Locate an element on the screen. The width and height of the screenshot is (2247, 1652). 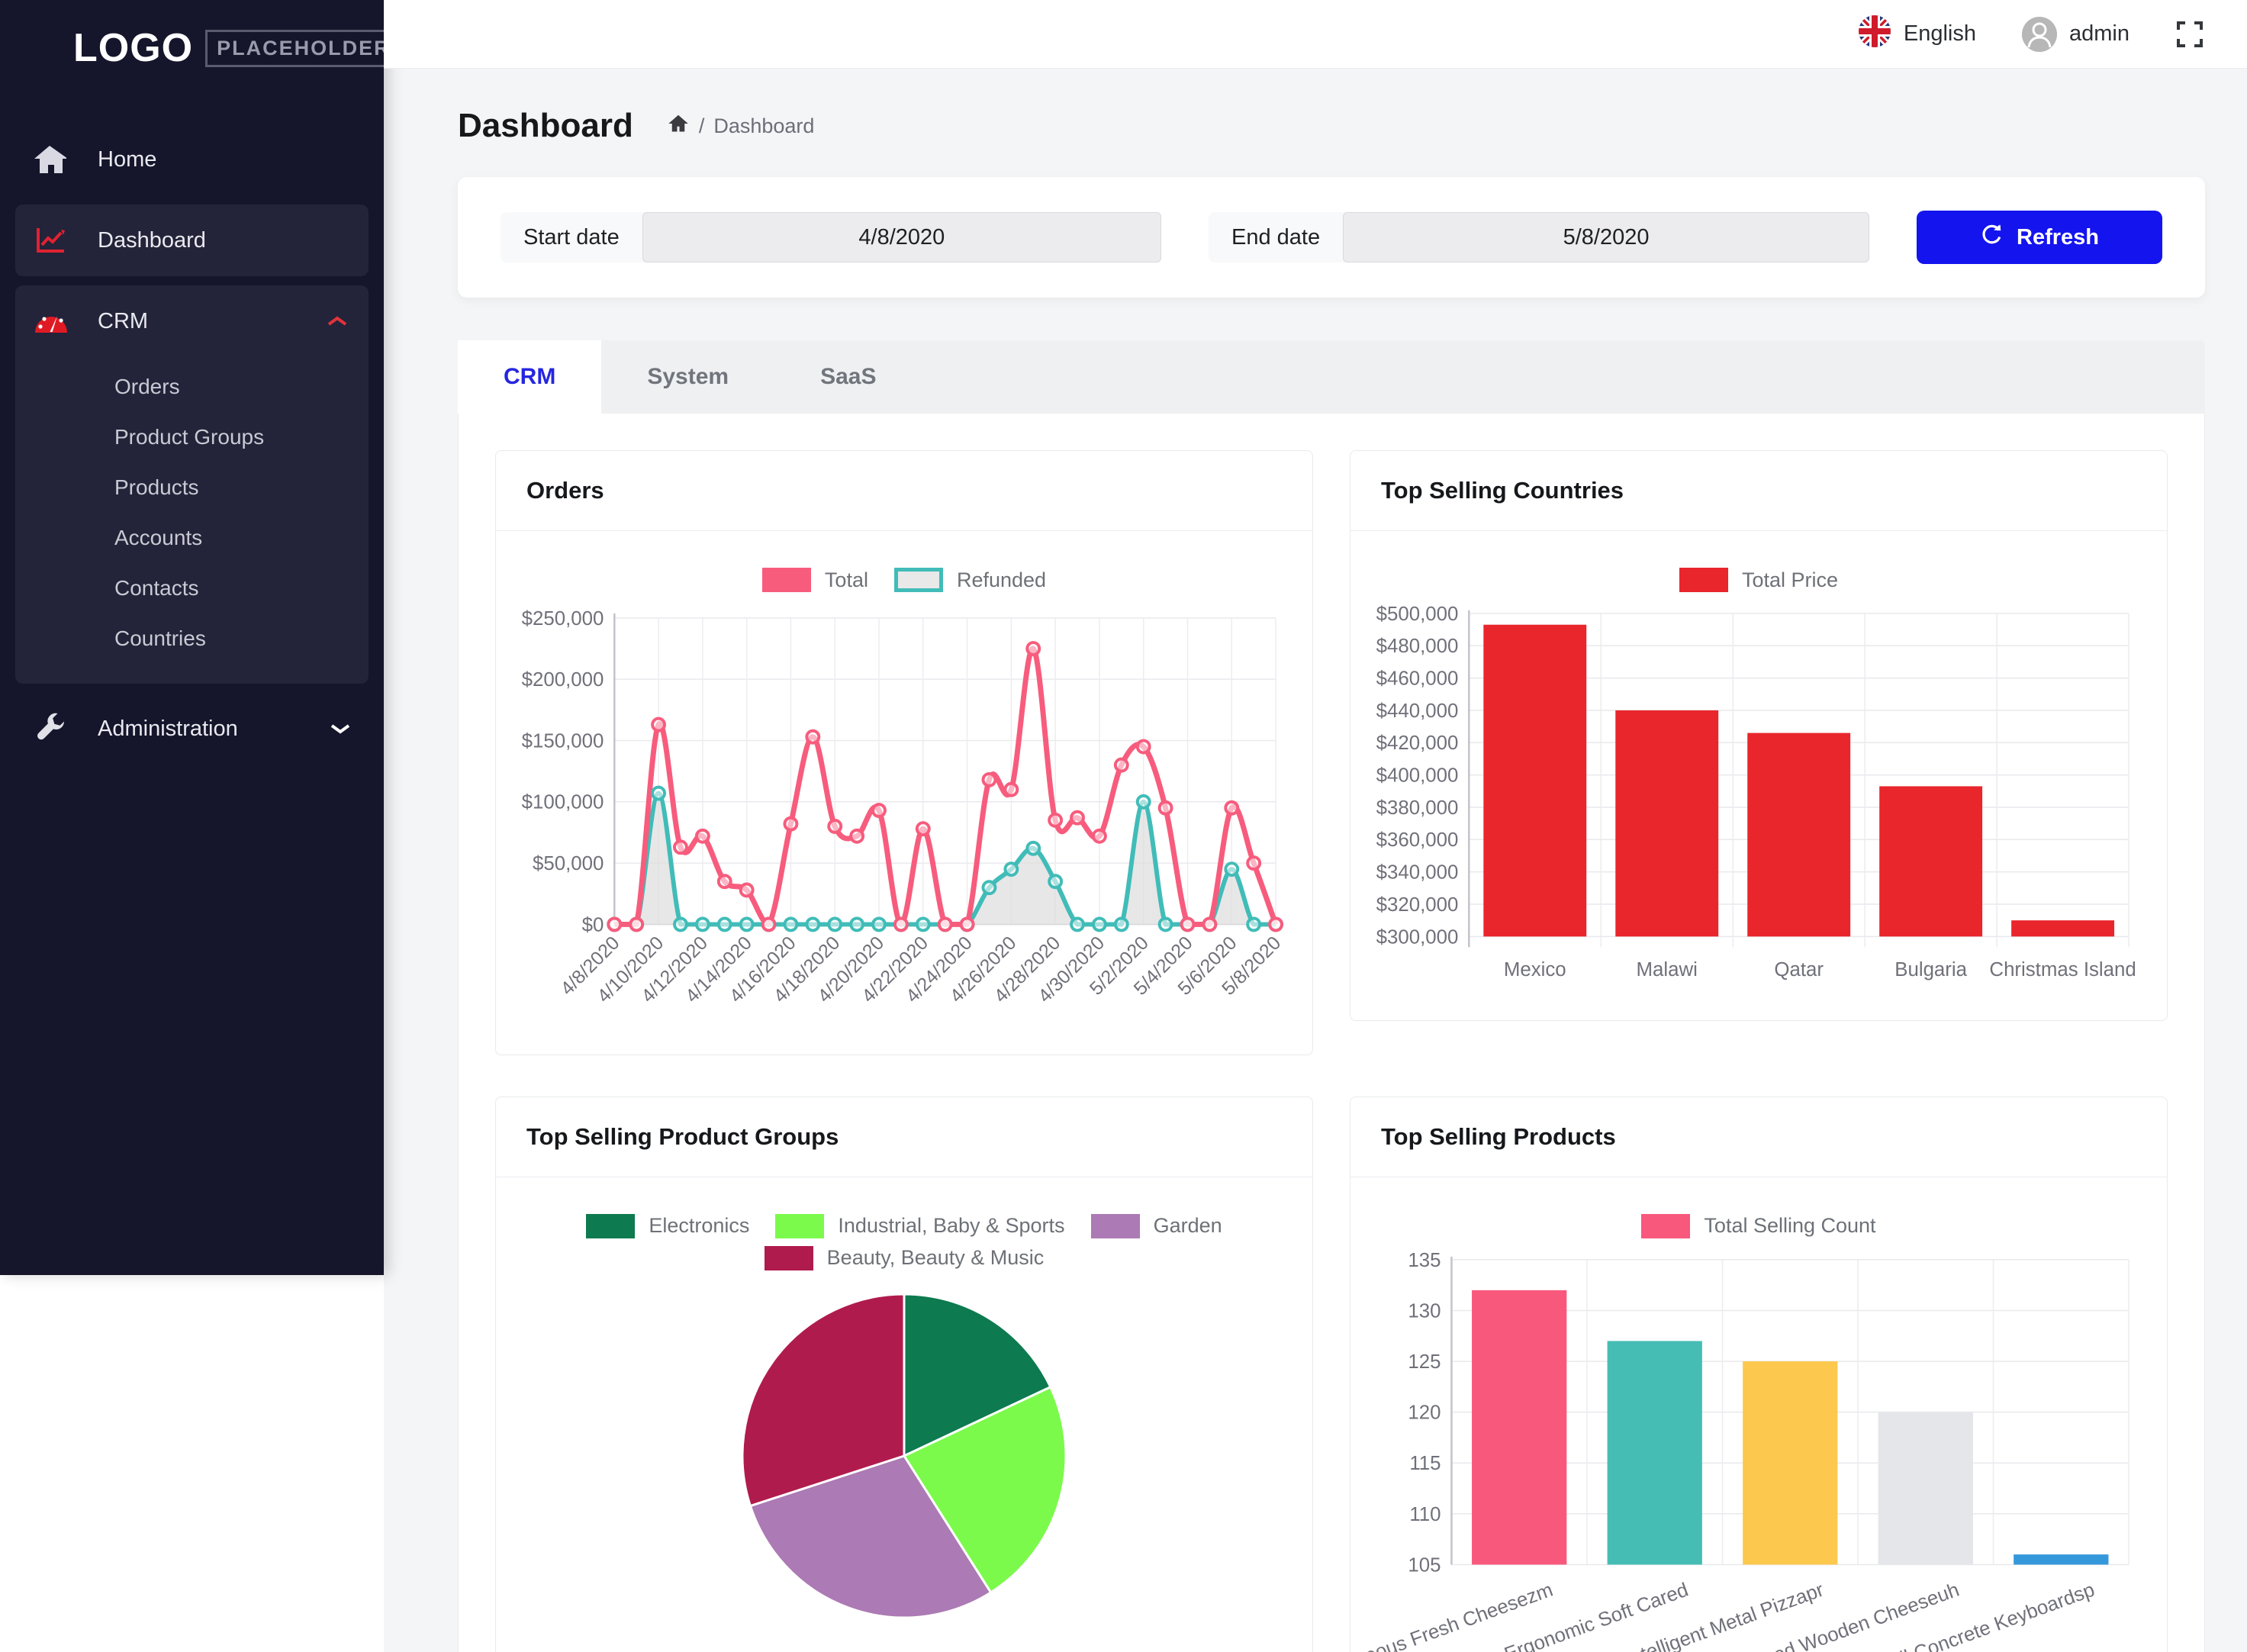
svg-text: $150,000 is located at coordinates (563, 741).